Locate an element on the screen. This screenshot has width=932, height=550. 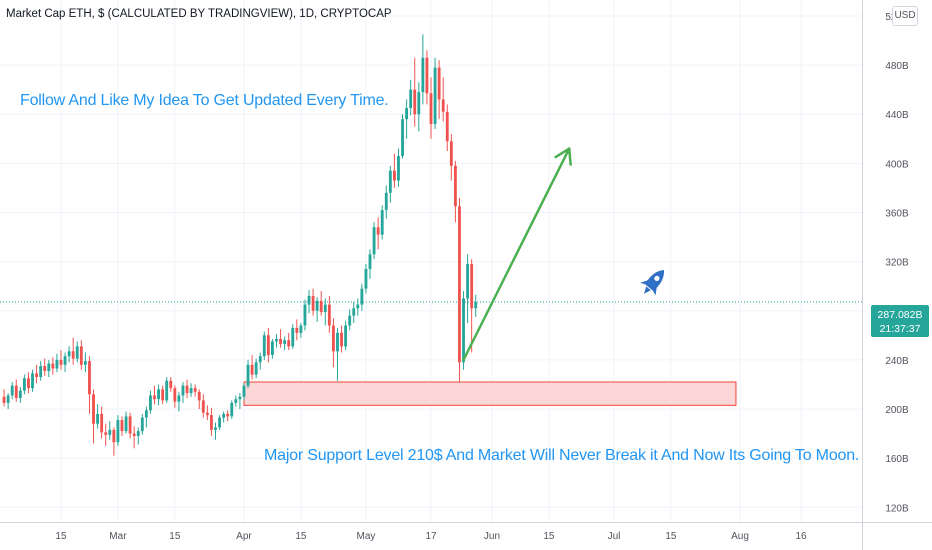
support-zone-rect is located at coordinates (490, 393).